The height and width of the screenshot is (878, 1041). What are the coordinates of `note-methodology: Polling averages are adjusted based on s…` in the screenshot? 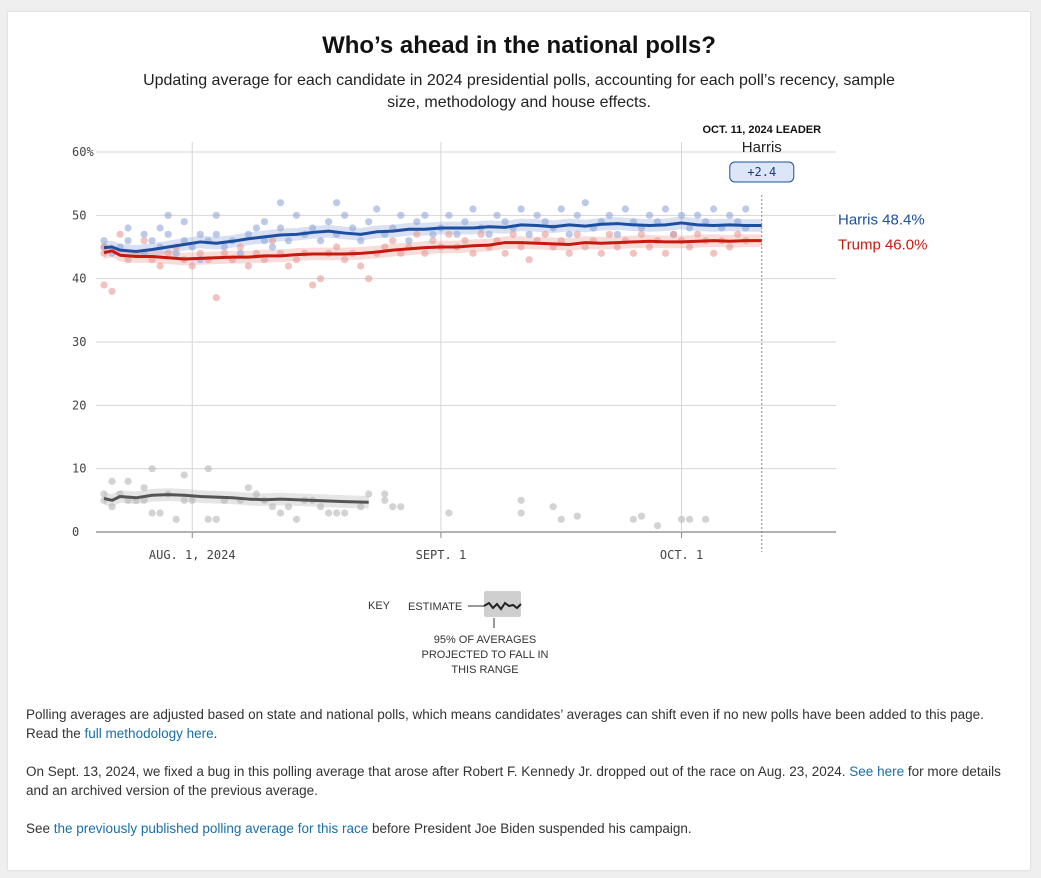 It's located at (505, 724).